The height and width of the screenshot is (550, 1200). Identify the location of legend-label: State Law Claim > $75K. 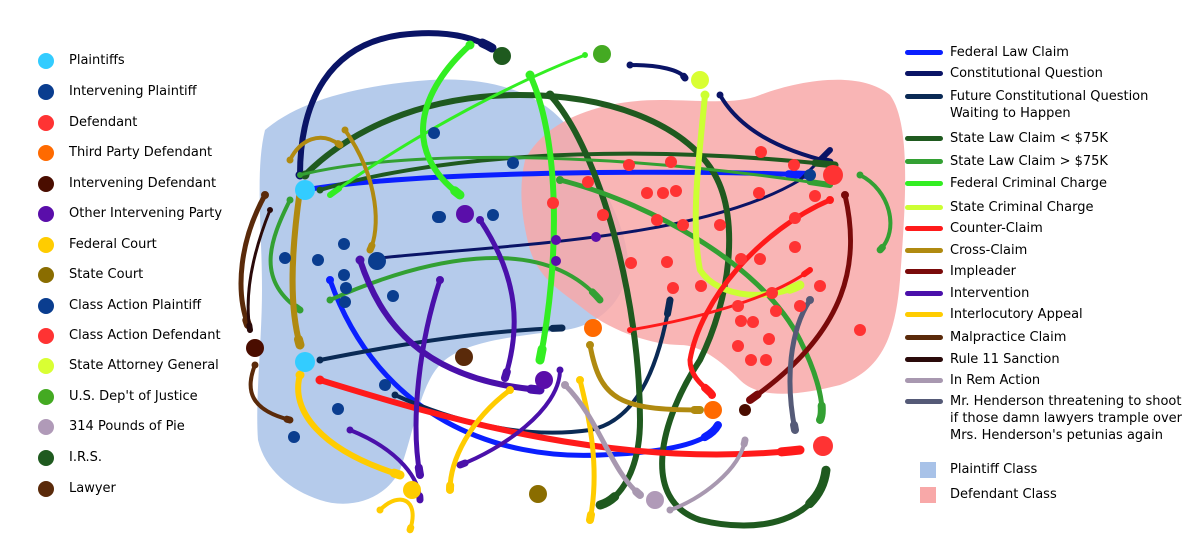
(1029, 161).